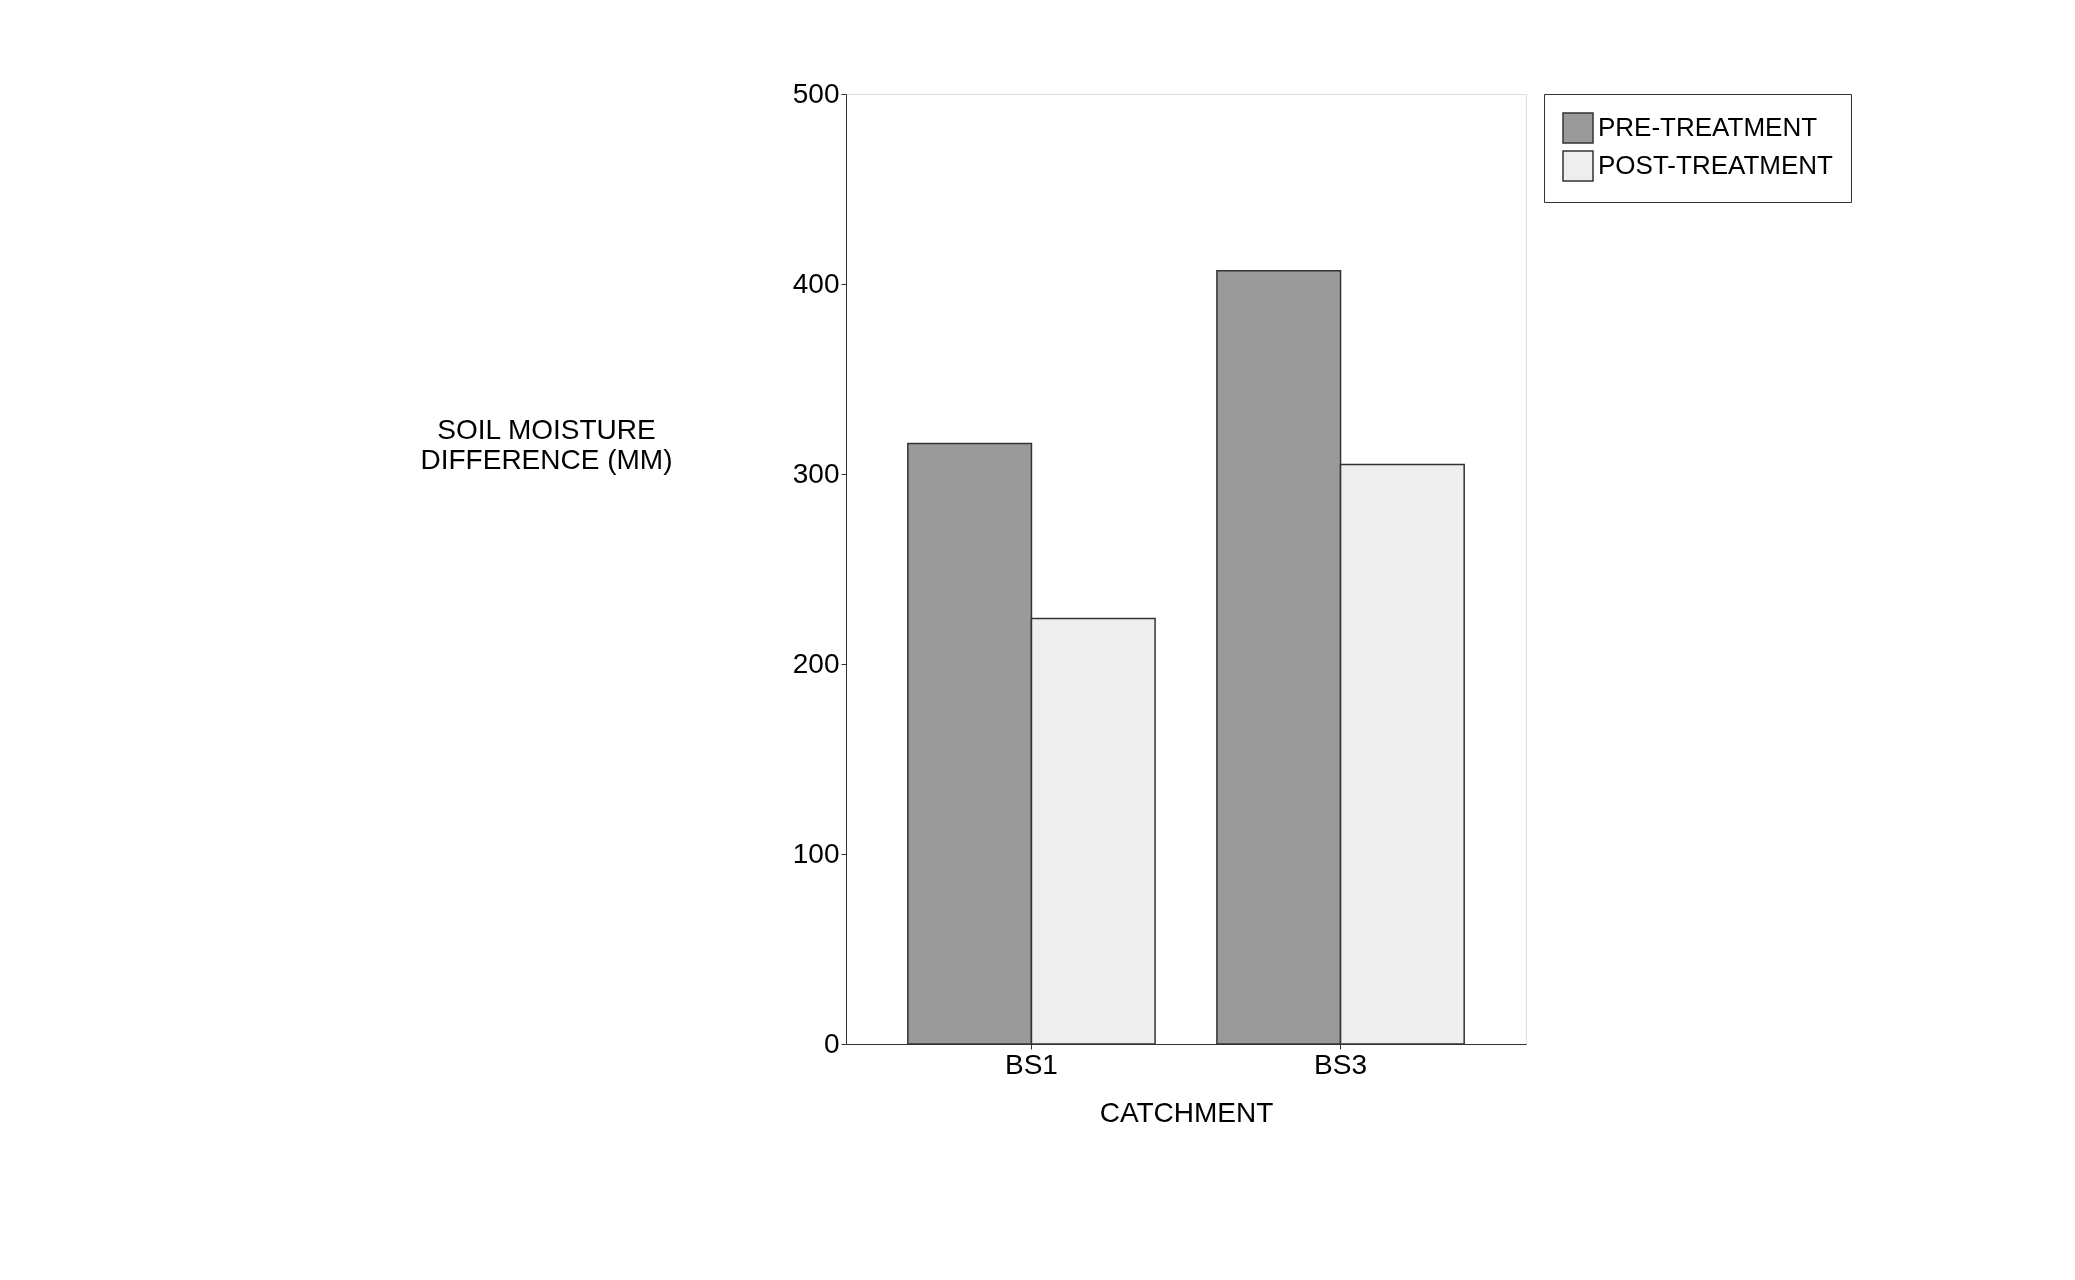 The image size is (2075, 1280). What do you see at coordinates (816, 93) in the screenshot?
I see `y-tick-label: 500` at bounding box center [816, 93].